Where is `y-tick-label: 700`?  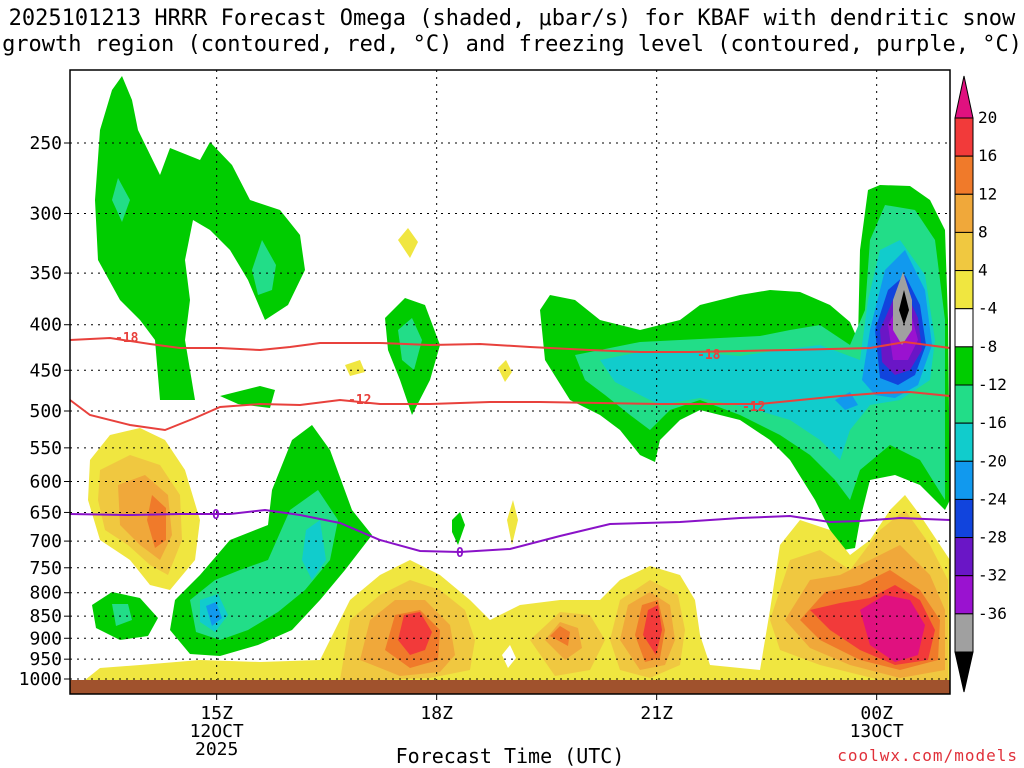 y-tick-label: 700 is located at coordinates (45, 541).